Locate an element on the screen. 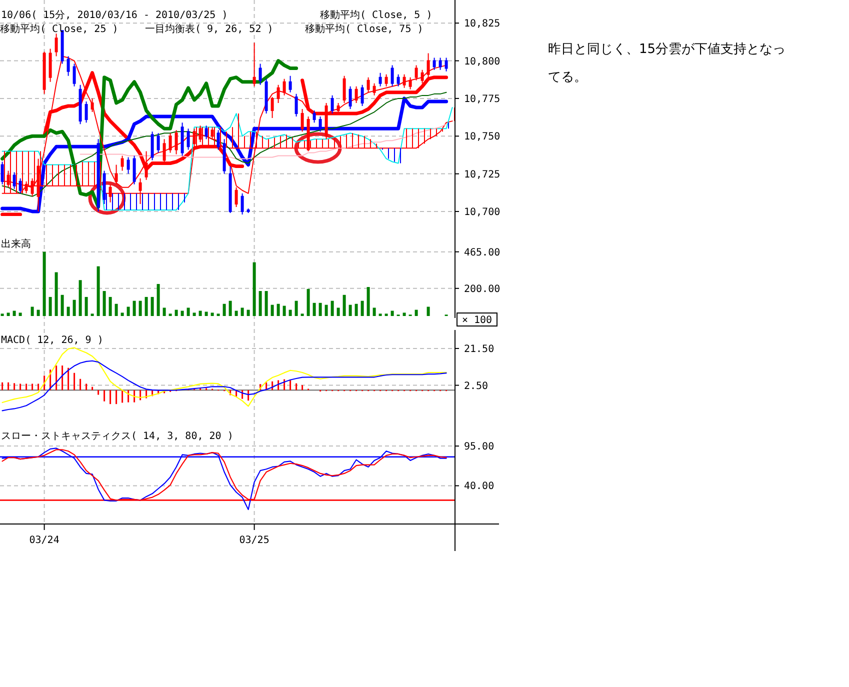  y-tick-label: 10,725 is located at coordinates (482, 174).